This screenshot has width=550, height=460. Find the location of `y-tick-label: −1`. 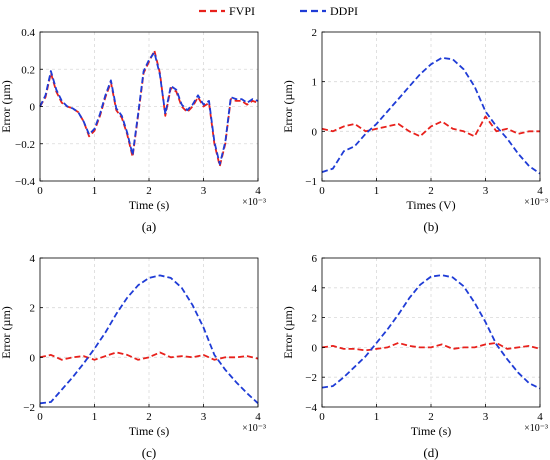

y-tick-label: −1 is located at coordinates (311, 182).